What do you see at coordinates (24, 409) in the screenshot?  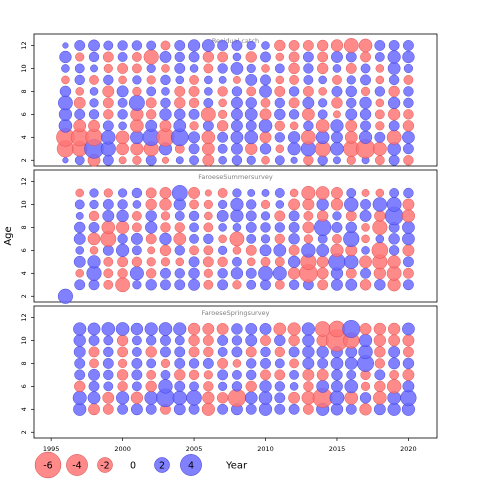 I see `y-tick-label: 4` at bounding box center [24, 409].